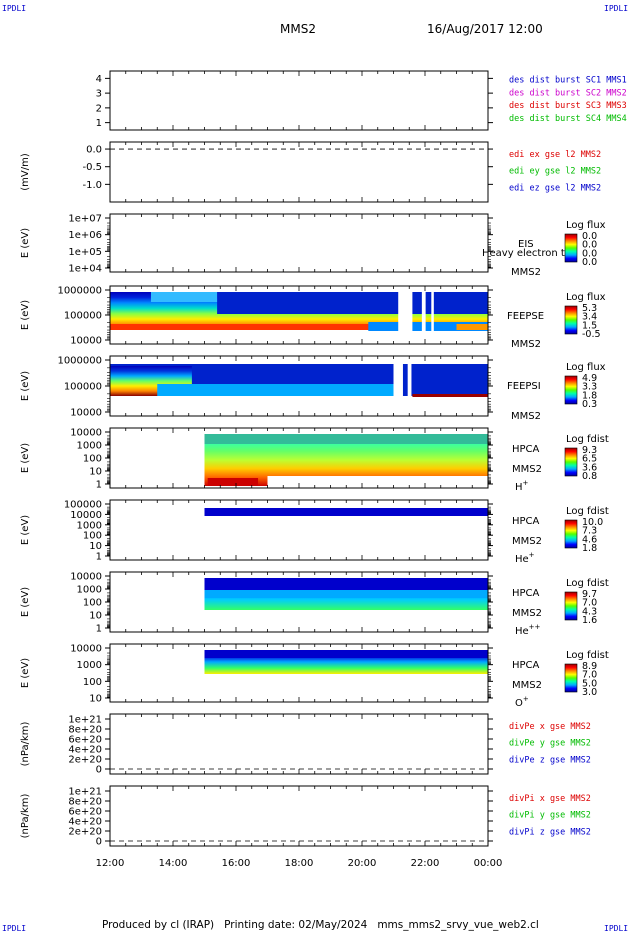  Describe the element at coordinates (346, 654) in the screenshot. I see `hpca-o-top` at that location.